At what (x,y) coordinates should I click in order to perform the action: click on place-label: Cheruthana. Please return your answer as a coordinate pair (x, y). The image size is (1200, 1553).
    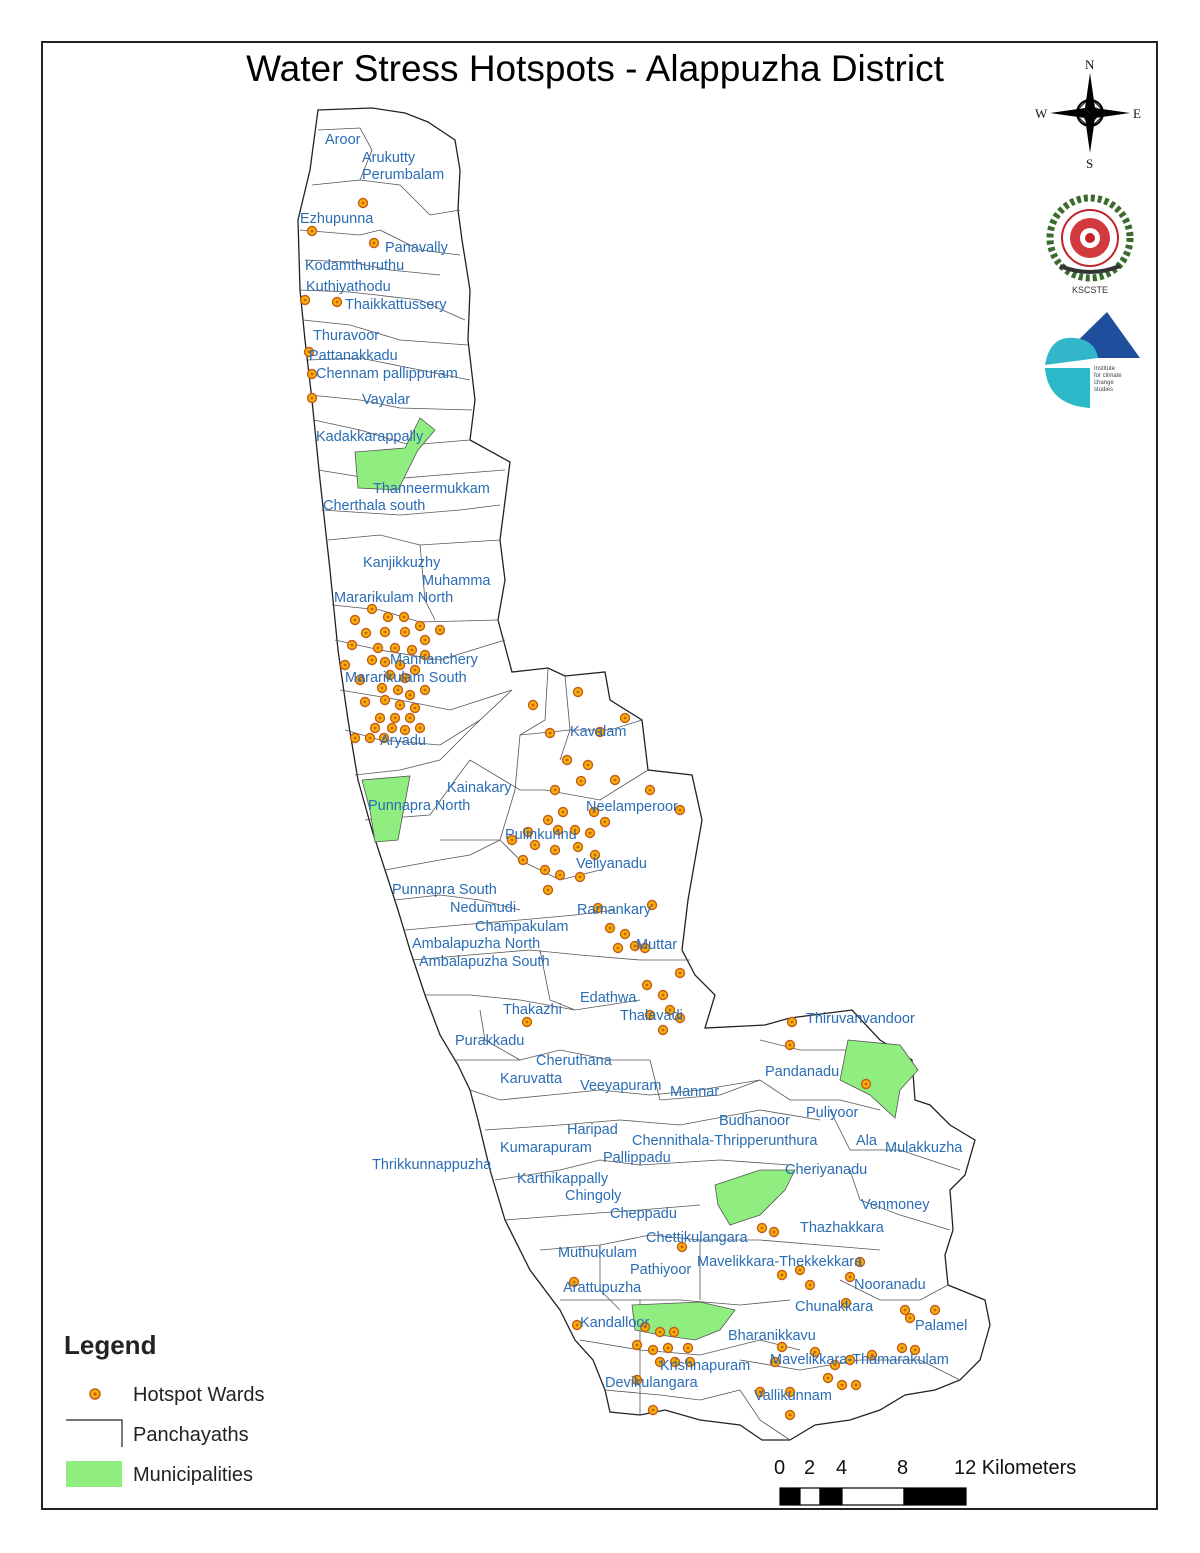
    Looking at the image, I should click on (574, 1061).